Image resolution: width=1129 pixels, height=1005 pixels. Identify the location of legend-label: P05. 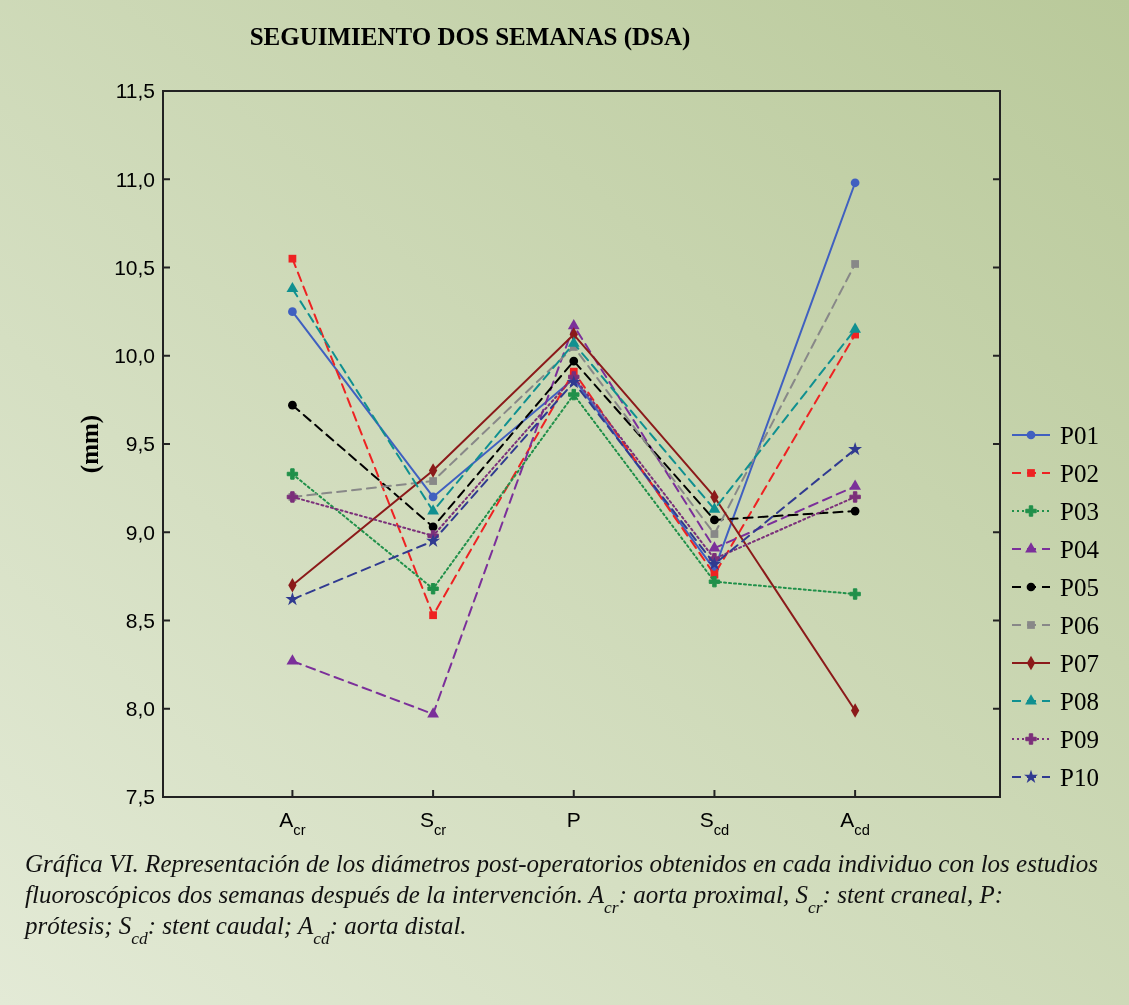
(1079, 587).